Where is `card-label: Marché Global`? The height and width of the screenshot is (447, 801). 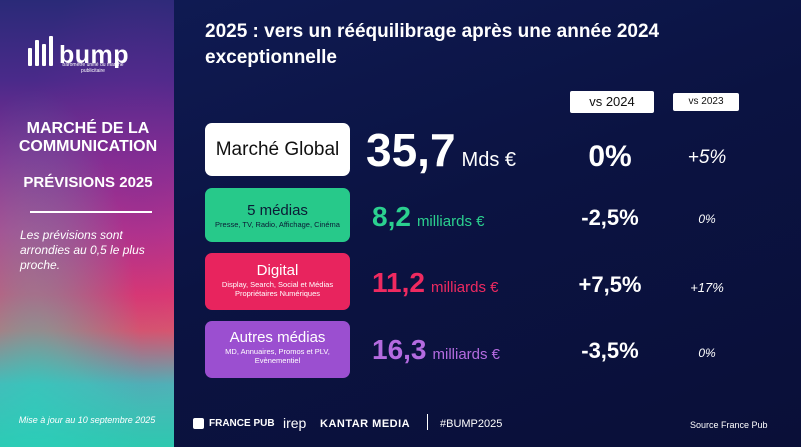 card-label: Marché Global is located at coordinates (277, 149).